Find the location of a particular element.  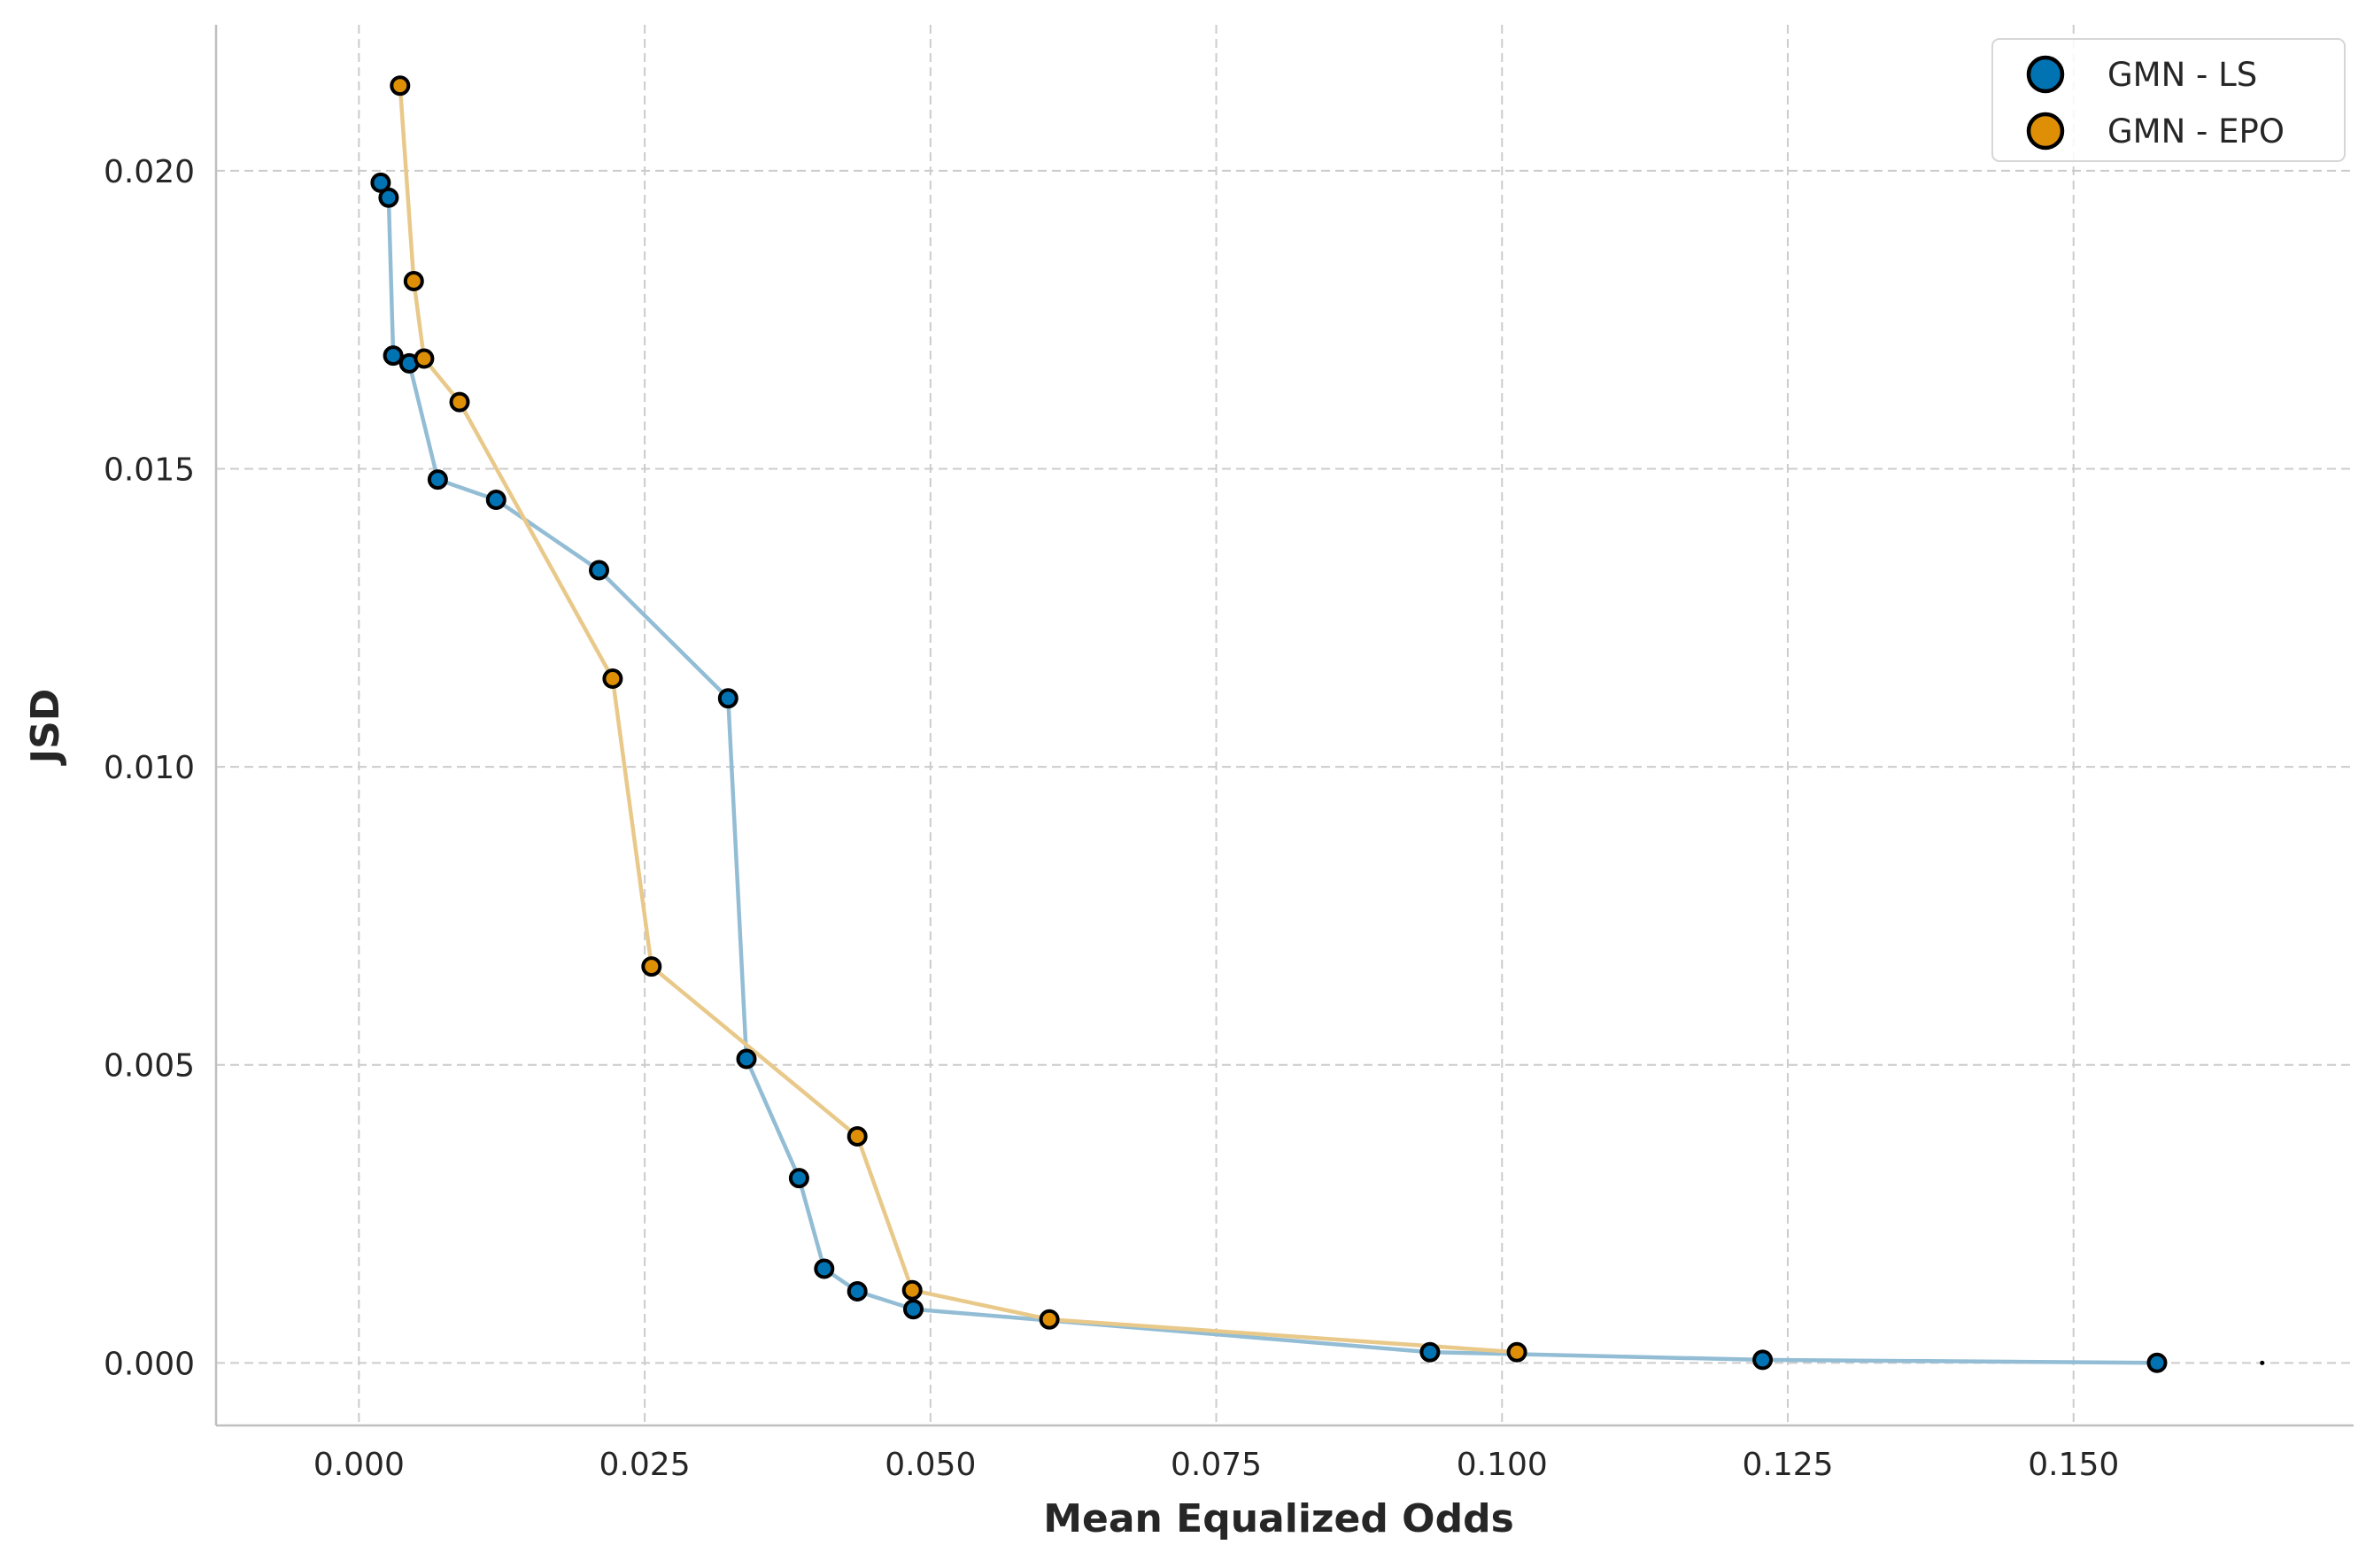

x-tick-label: 0.100 is located at coordinates (1502, 1465).